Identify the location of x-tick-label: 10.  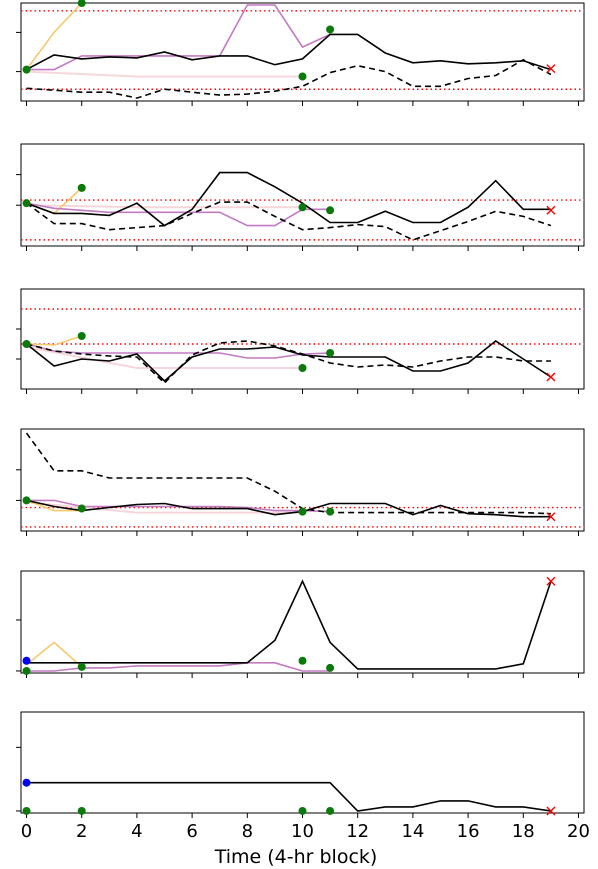
(302, 831).